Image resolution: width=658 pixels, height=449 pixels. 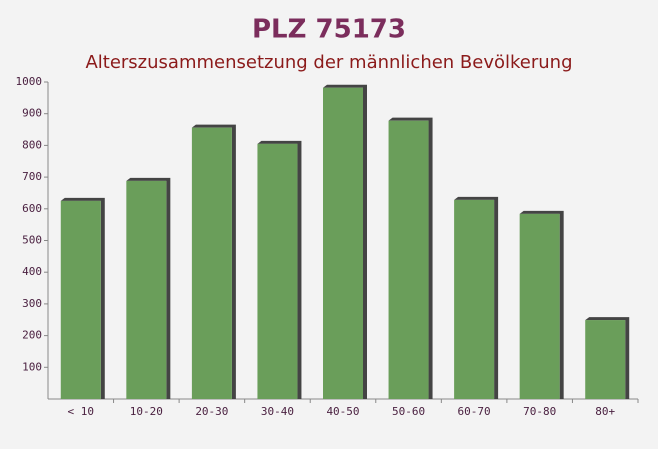 I want to click on x-tick-label: 40-50, so click(x=342, y=411).